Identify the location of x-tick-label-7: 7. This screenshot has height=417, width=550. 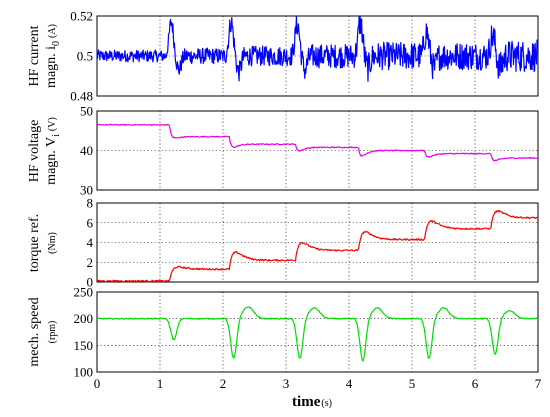
(538, 383).